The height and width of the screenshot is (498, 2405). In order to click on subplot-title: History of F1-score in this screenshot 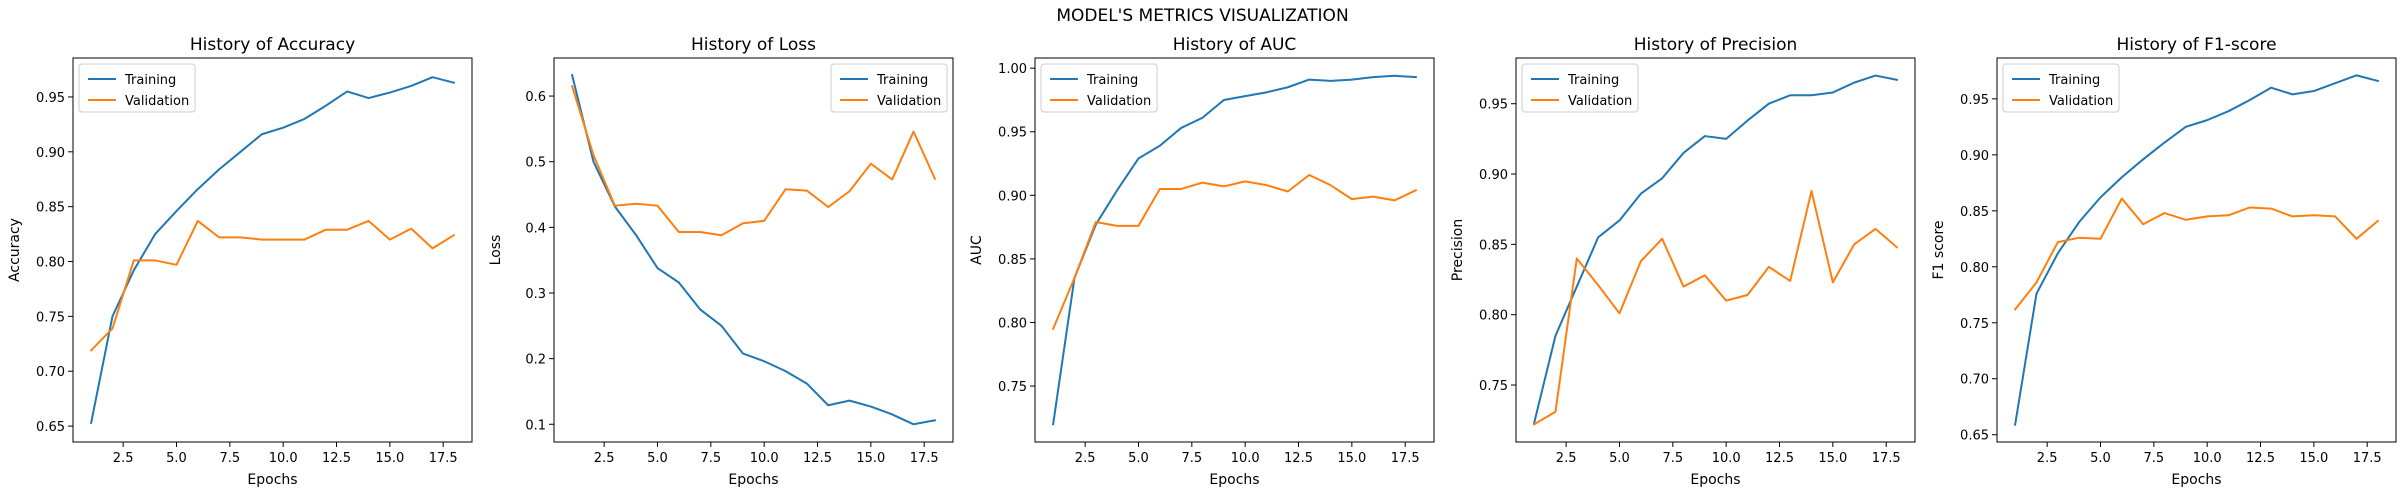, I will do `click(2196, 45)`.